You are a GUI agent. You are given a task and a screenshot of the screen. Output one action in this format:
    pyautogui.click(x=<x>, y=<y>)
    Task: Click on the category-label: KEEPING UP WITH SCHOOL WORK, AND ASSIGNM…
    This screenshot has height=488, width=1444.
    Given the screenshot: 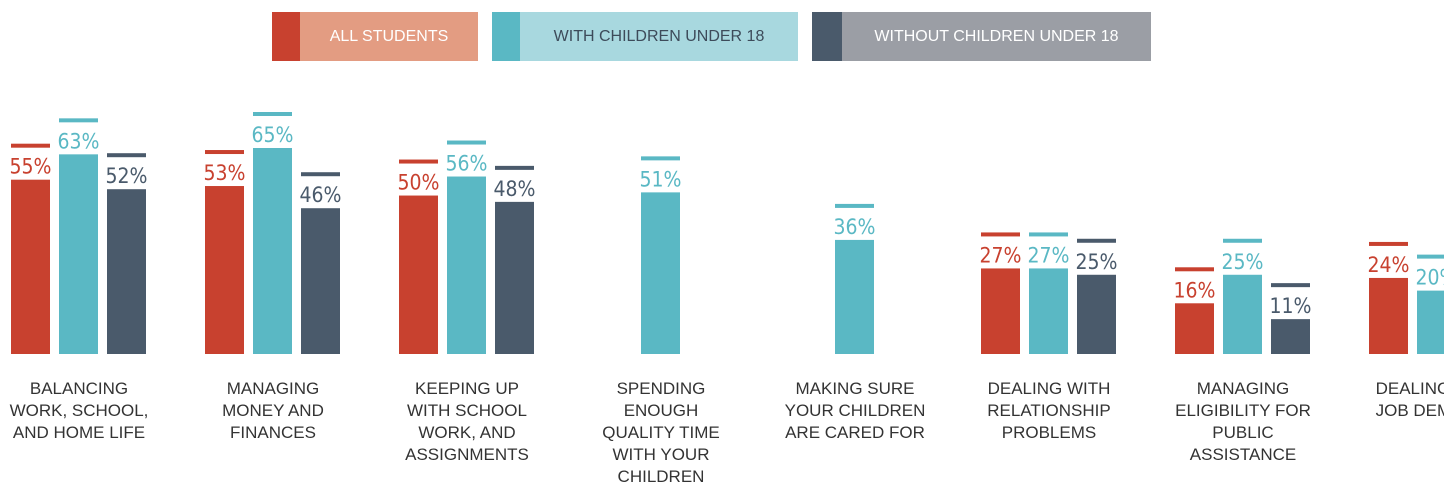 What is the action you would take?
    pyautogui.click(x=467, y=422)
    